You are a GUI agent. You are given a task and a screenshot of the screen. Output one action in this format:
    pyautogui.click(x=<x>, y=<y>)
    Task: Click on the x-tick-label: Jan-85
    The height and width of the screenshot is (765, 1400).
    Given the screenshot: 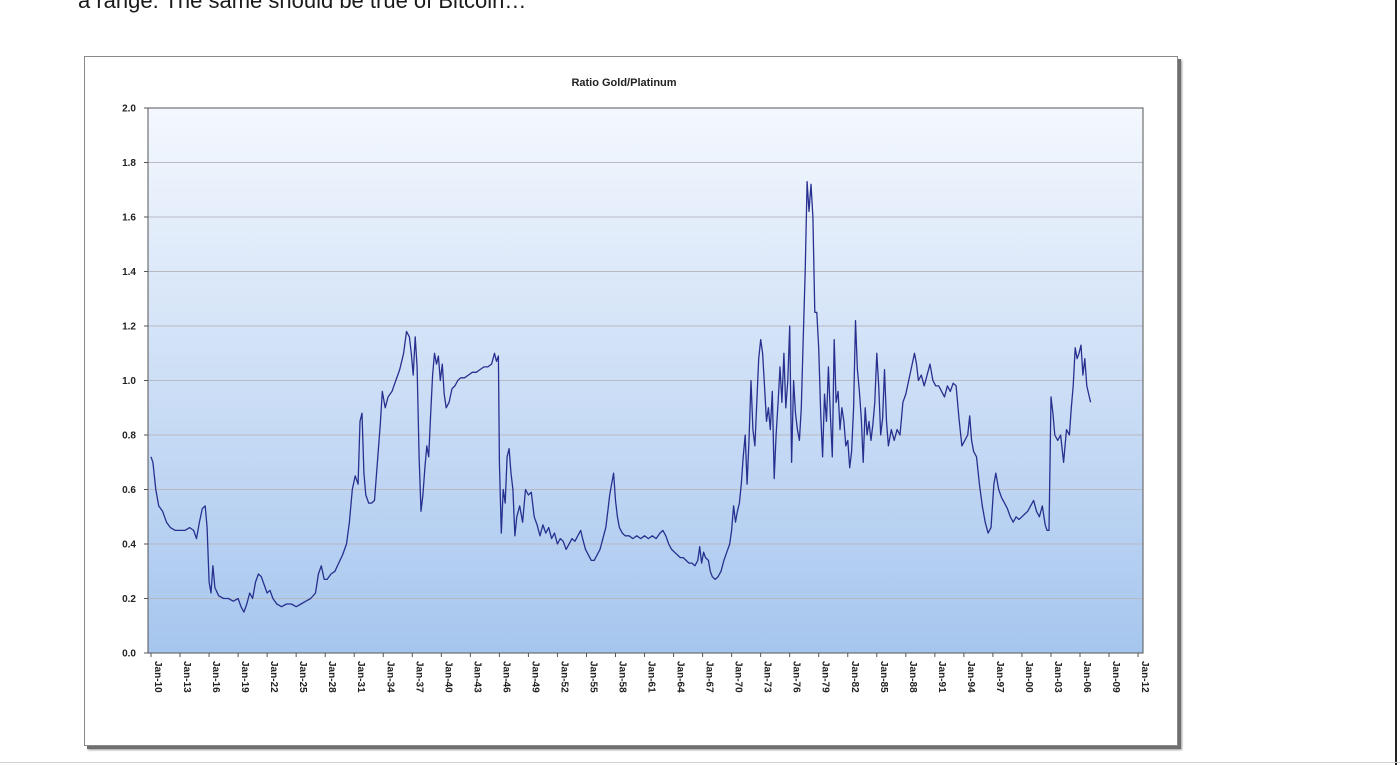 What is the action you would take?
    pyautogui.click(x=883, y=677)
    